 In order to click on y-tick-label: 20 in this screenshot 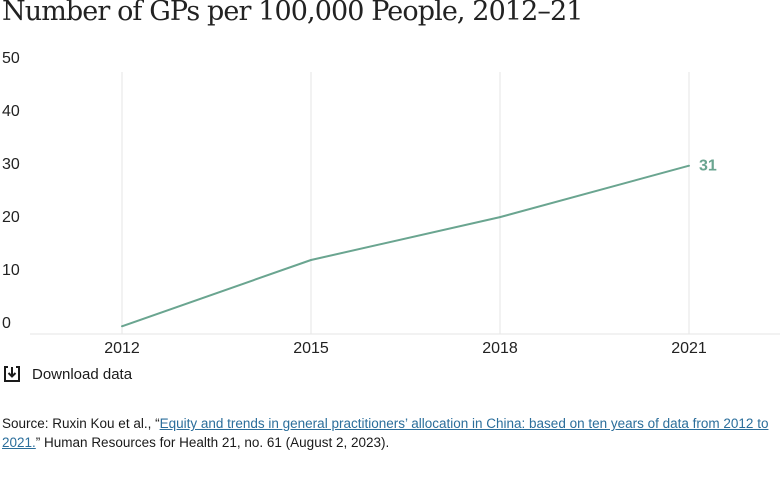, I will do `click(11, 217)`.